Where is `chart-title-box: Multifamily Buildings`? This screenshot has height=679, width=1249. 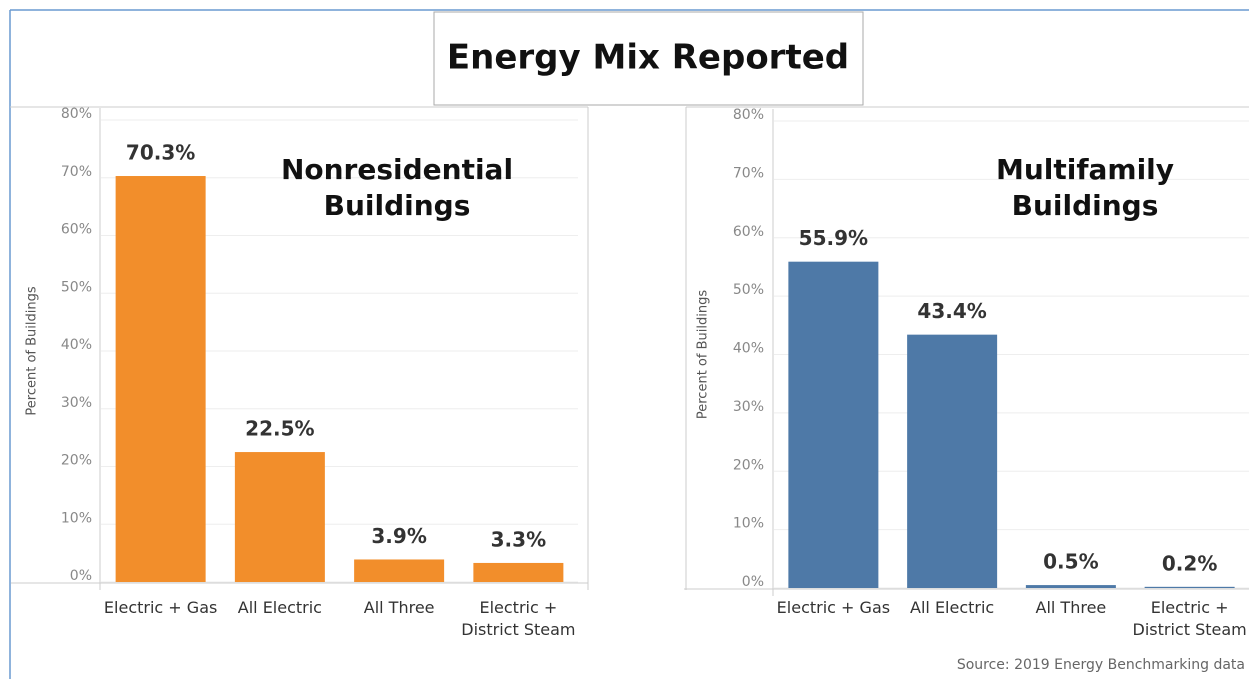 chart-title-box: Multifamily Buildings is located at coordinates (1085, 187).